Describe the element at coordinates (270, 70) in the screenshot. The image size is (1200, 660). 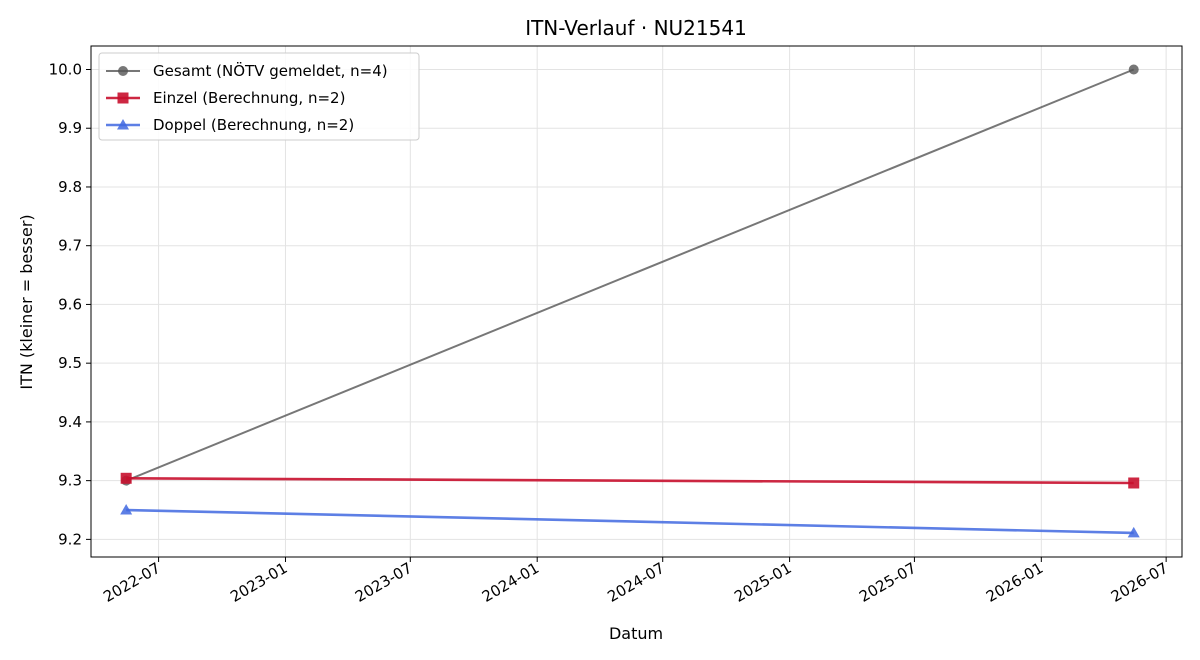
I see `legend-label: Gesamt (NÖTV gemeldet, n=4)` at that location.